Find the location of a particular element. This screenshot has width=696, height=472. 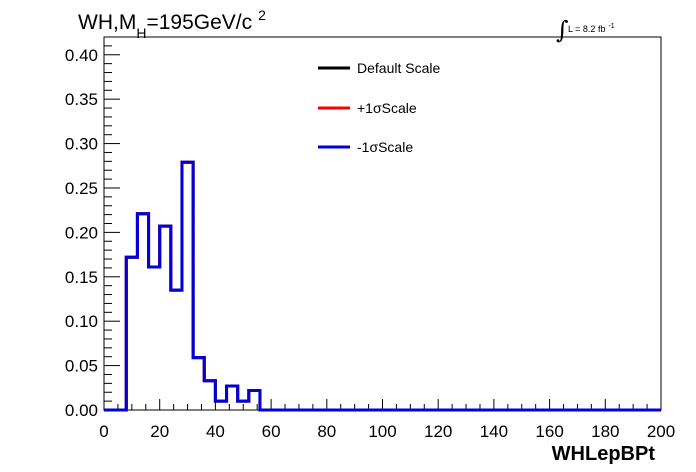

y-tick-label: 0.25 is located at coordinates (81, 188).